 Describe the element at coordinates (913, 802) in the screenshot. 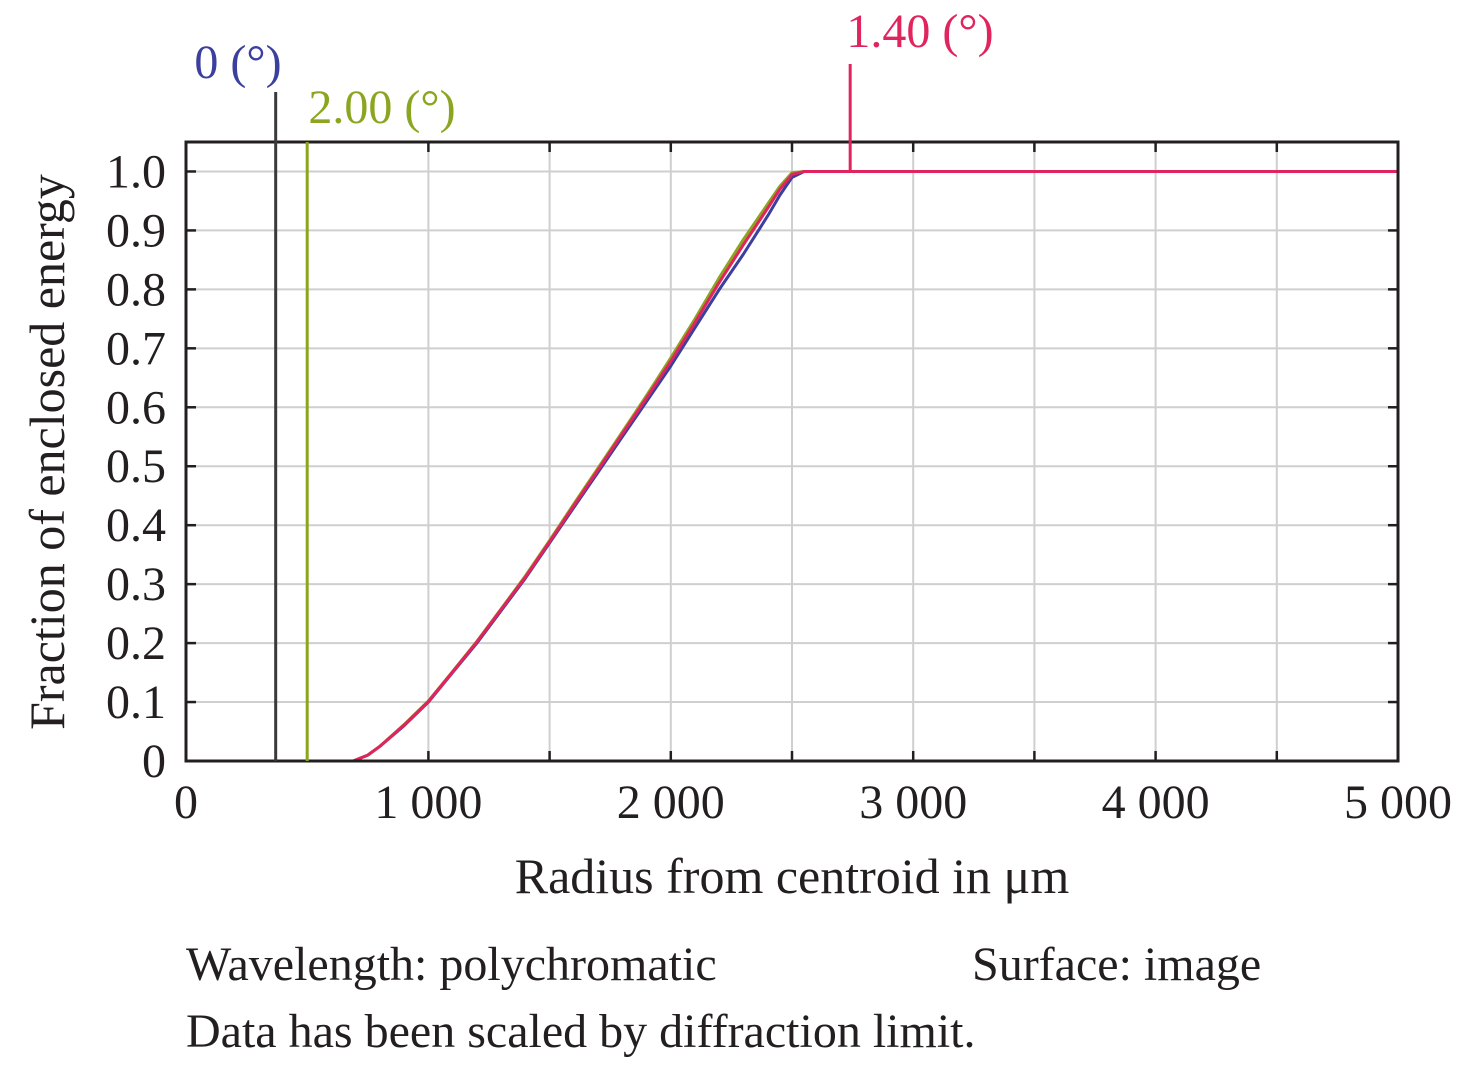

I see `x-tick-label: 3 000` at that location.